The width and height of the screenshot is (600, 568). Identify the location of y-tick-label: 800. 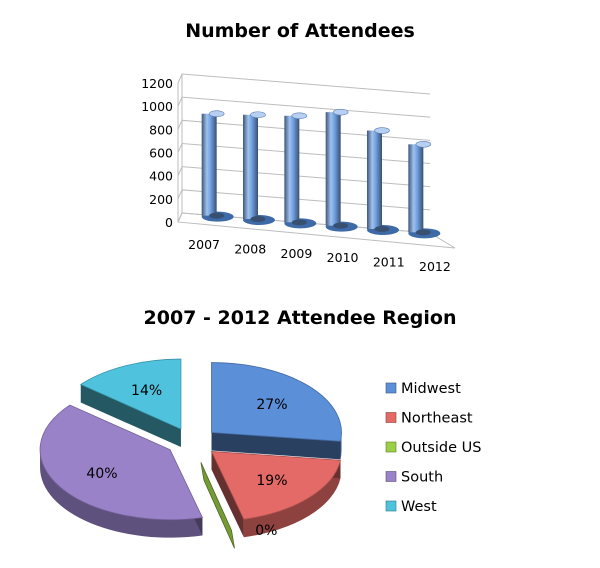
(161, 129).